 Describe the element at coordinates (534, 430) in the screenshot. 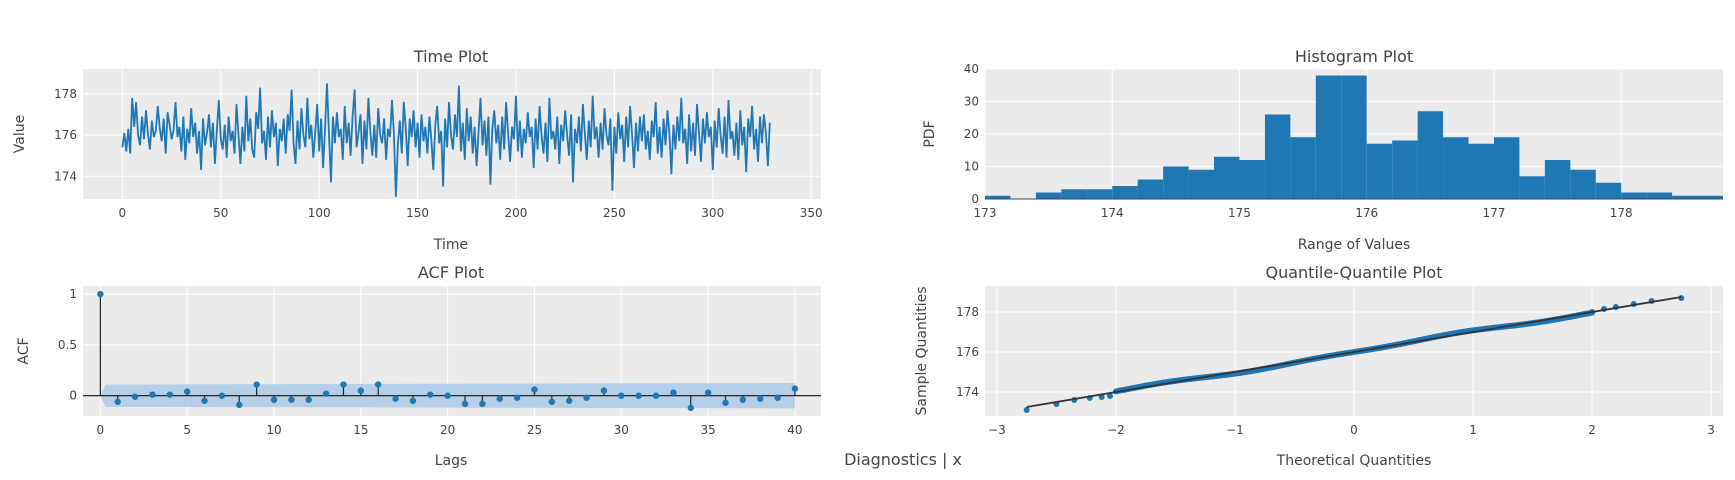

I see `x-tick-label: 25` at that location.